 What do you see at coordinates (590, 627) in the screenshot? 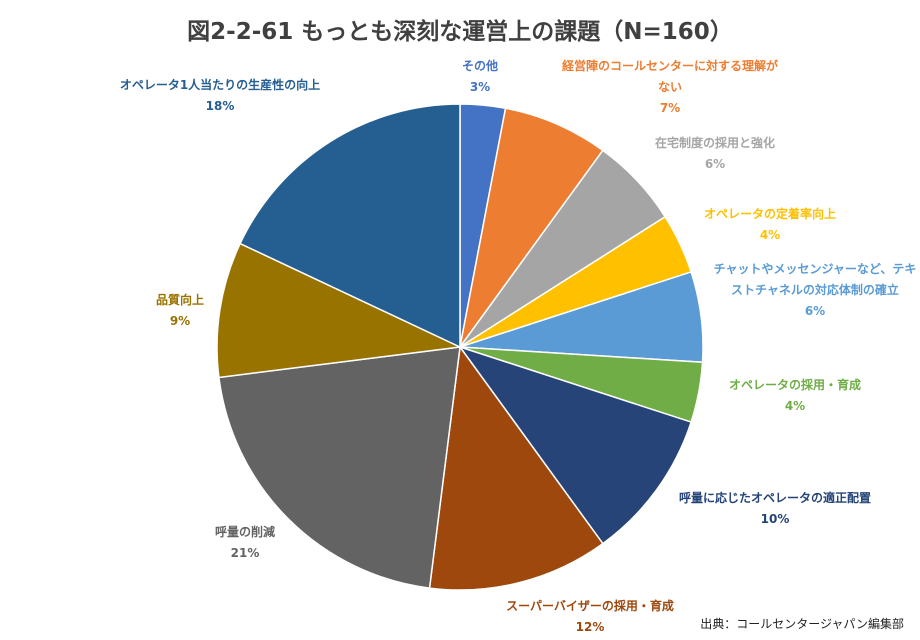
I see `slice-label-supervisor-percent: 12%` at bounding box center [590, 627].